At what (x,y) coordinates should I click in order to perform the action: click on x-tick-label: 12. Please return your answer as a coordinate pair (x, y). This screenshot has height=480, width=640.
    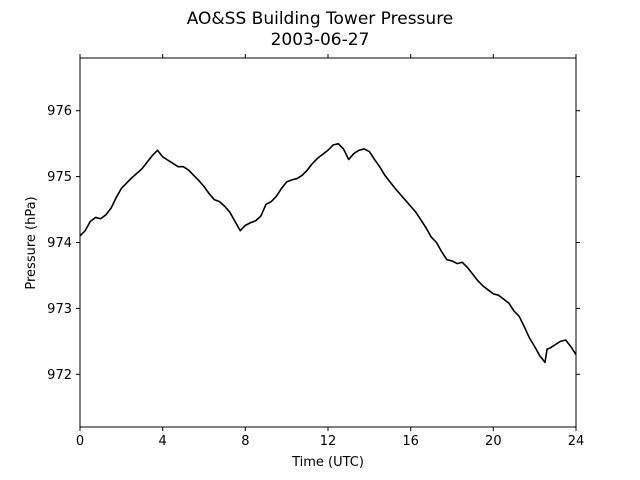
    Looking at the image, I should click on (328, 441).